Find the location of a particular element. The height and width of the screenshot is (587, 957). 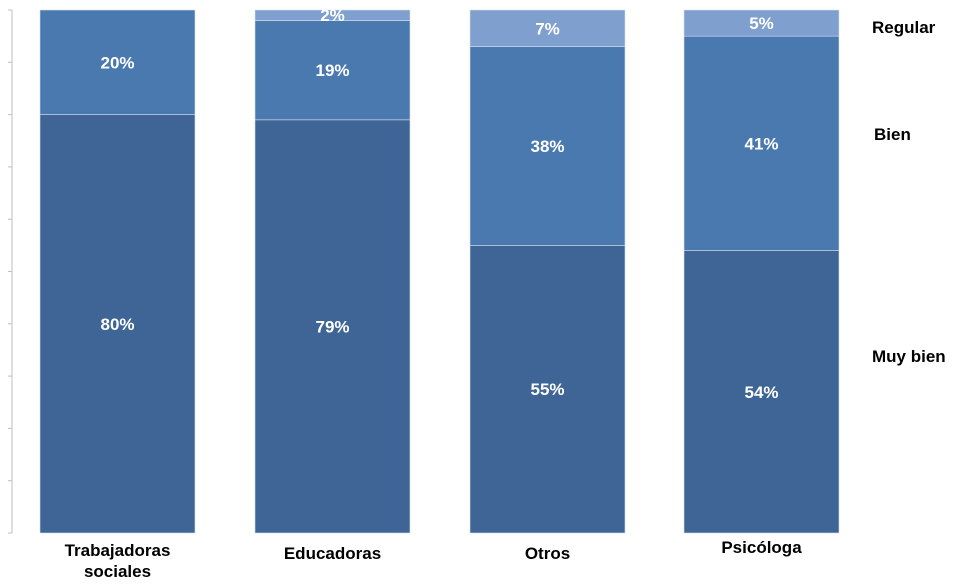

legend-entry-bien: Bien is located at coordinates (892, 134).